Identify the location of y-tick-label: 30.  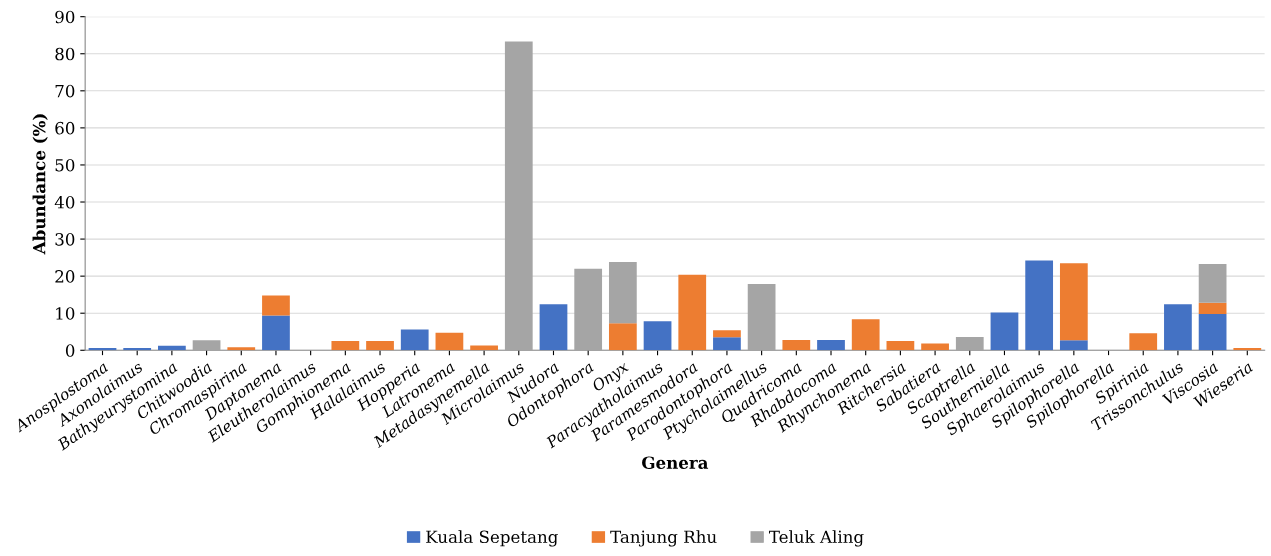
(65, 239).